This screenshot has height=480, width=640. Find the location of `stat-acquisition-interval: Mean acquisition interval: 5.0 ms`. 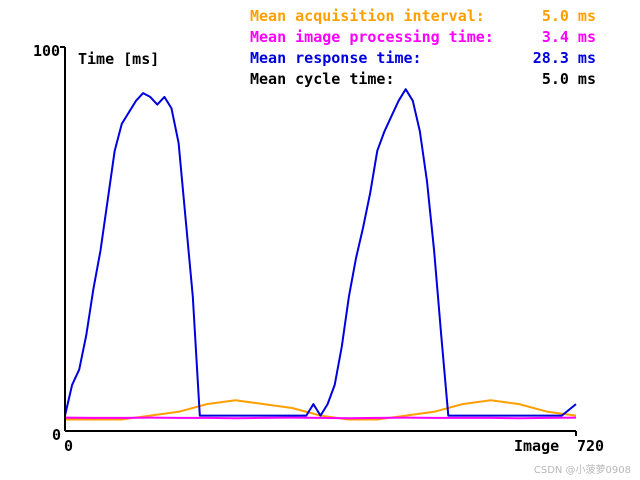

stat-acquisition-interval: Mean acquisition interval: 5.0 ms is located at coordinates (423, 17).